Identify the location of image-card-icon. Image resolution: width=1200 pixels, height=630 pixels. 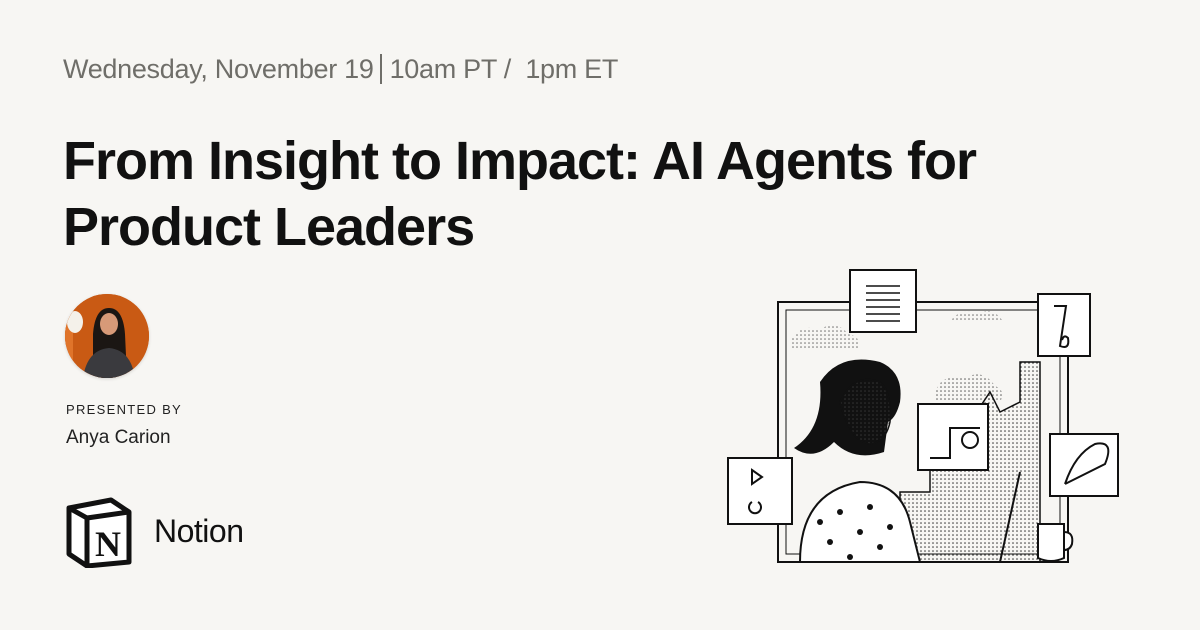
(1084, 465).